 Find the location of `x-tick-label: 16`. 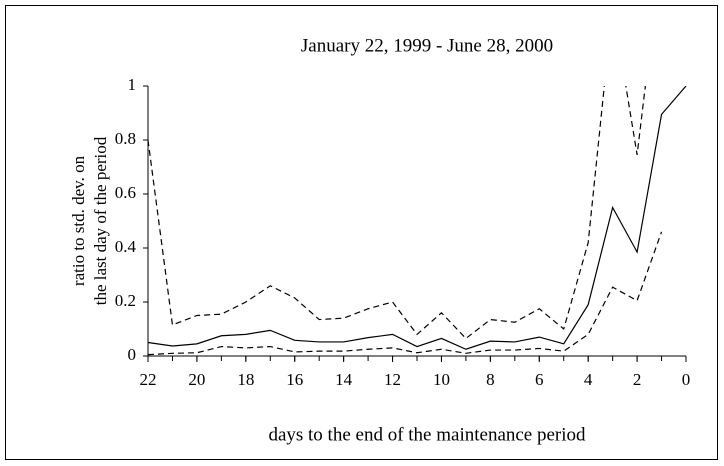

x-tick-label: 16 is located at coordinates (294, 379).